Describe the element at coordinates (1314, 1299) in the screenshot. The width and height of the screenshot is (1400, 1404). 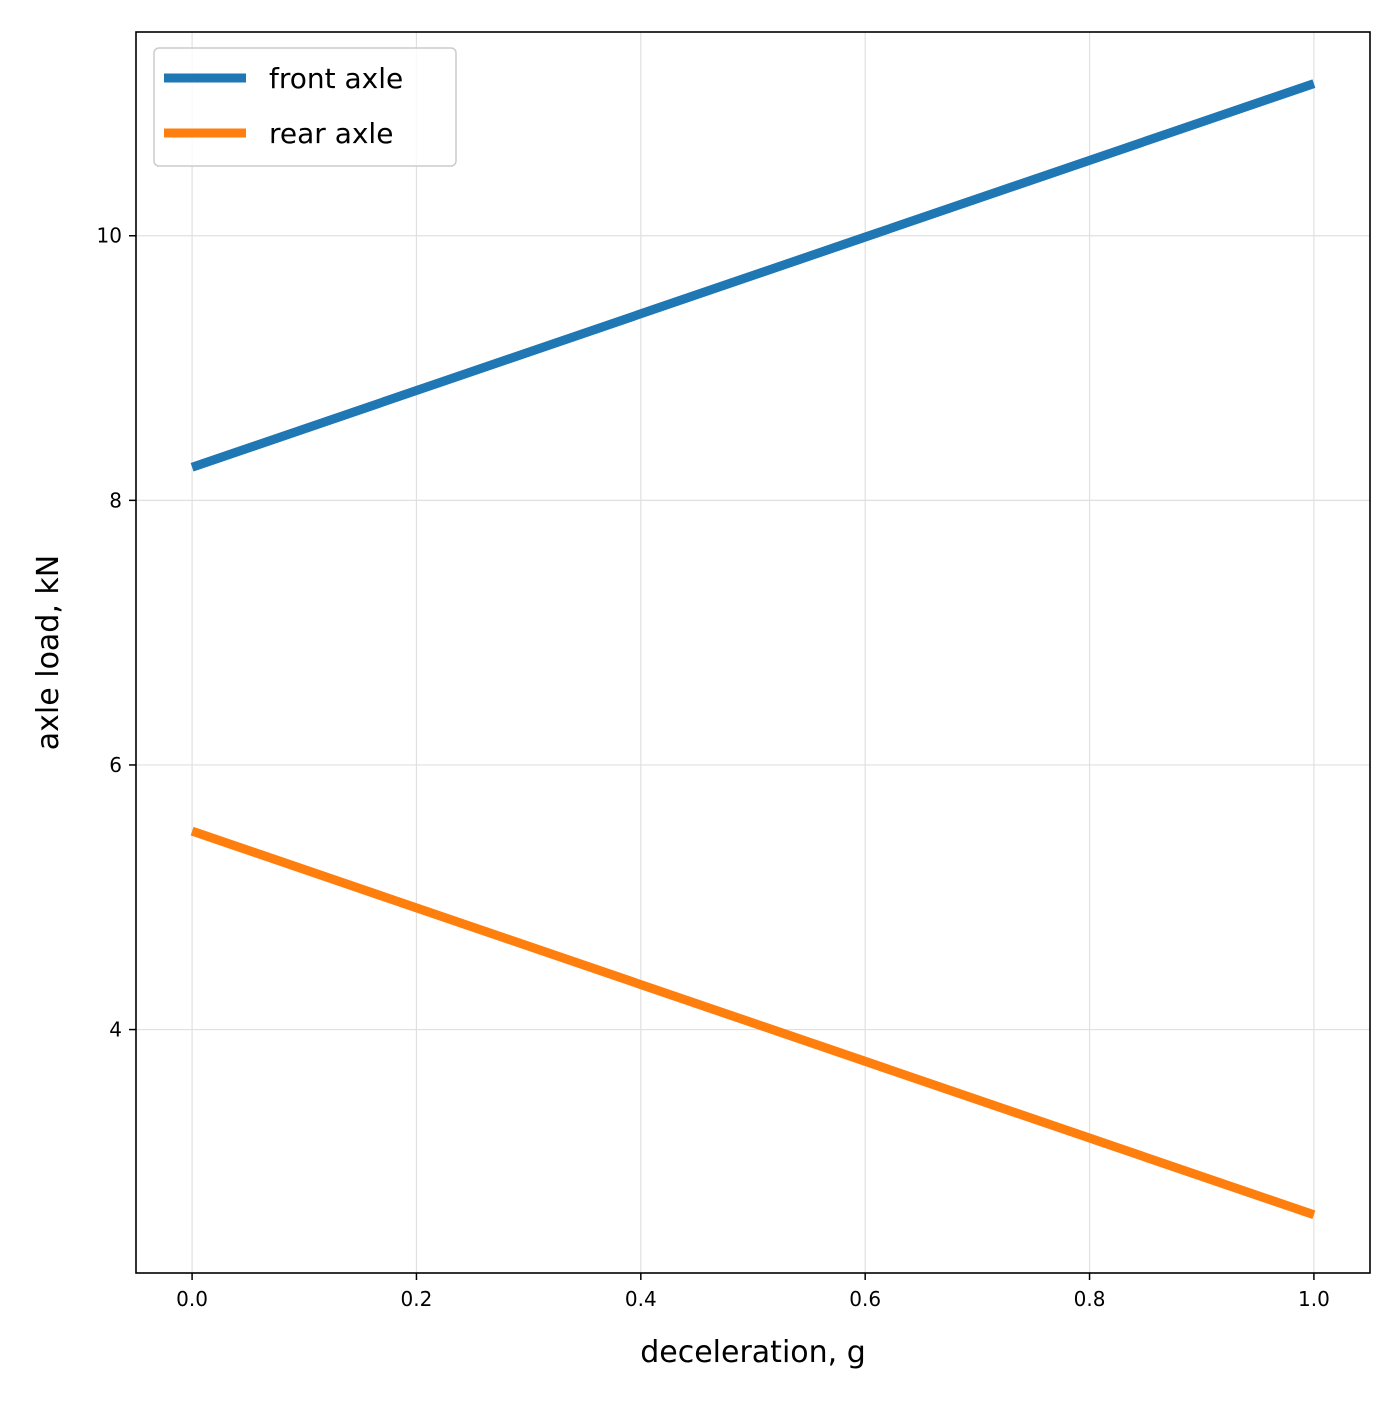
I see `x-tick-label: 1.0` at that location.